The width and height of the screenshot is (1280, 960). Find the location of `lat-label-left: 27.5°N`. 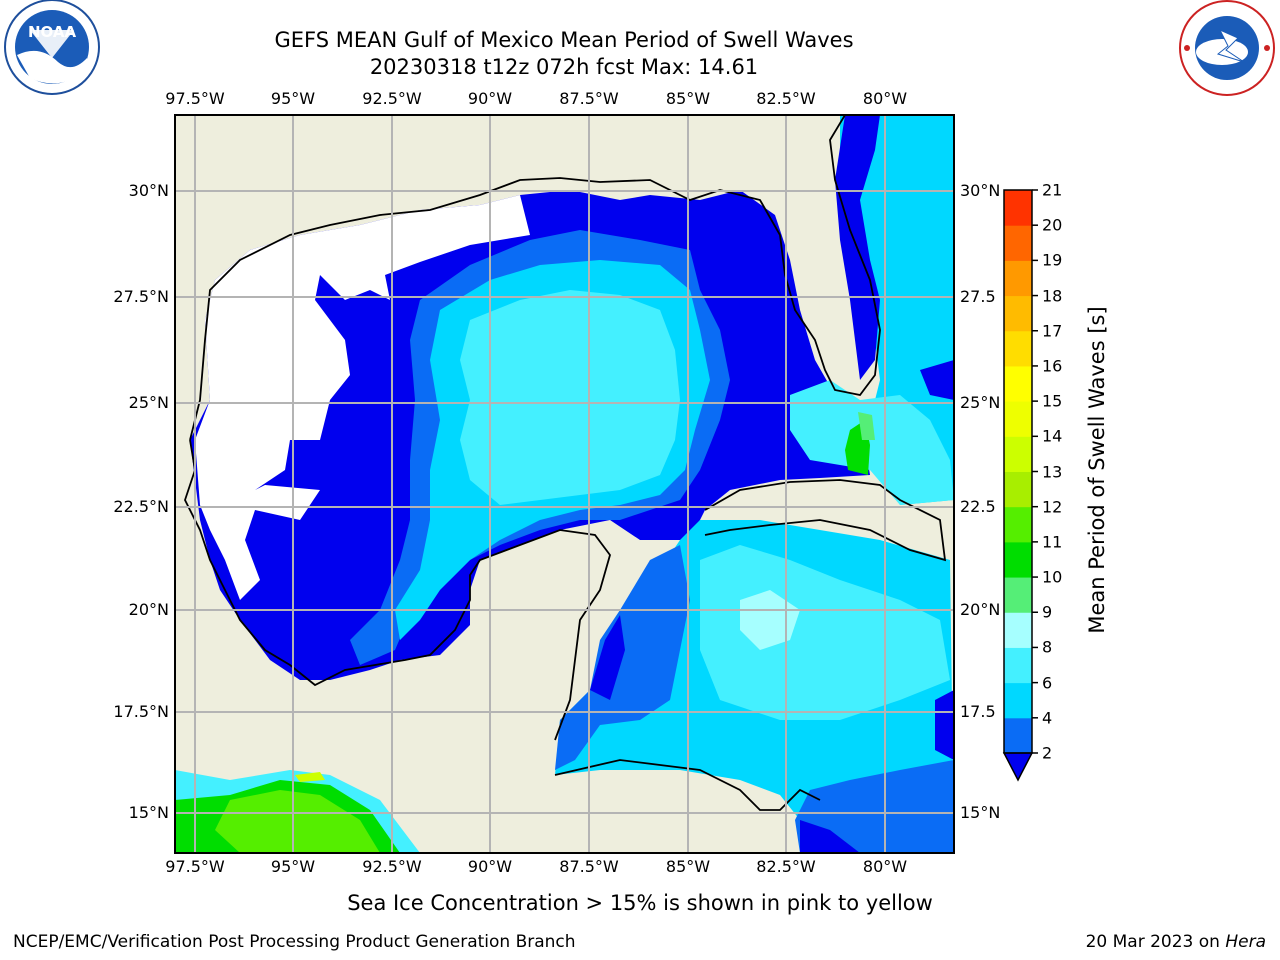

lat-label-left: 27.5°N is located at coordinates (141, 296).